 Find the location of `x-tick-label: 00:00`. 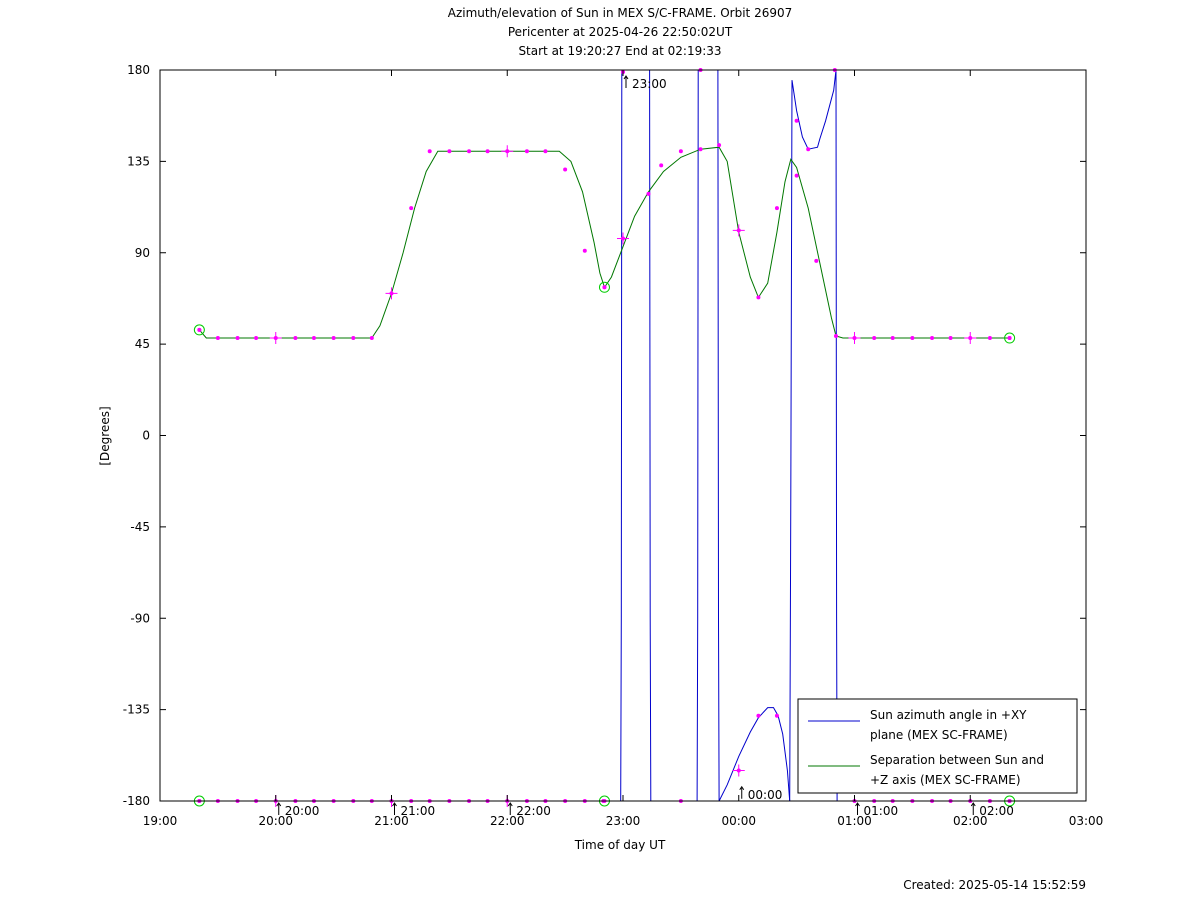

x-tick-label: 00:00 is located at coordinates (738, 821).